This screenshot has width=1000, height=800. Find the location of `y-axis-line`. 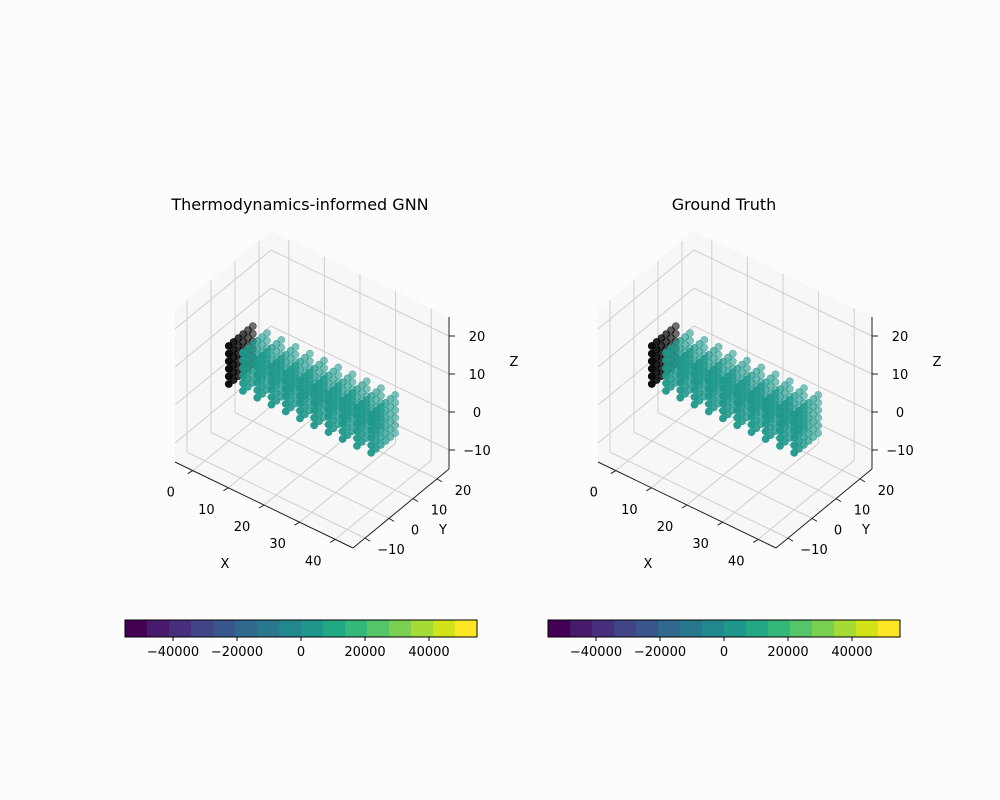

y-axis-line is located at coordinates (401, 508).